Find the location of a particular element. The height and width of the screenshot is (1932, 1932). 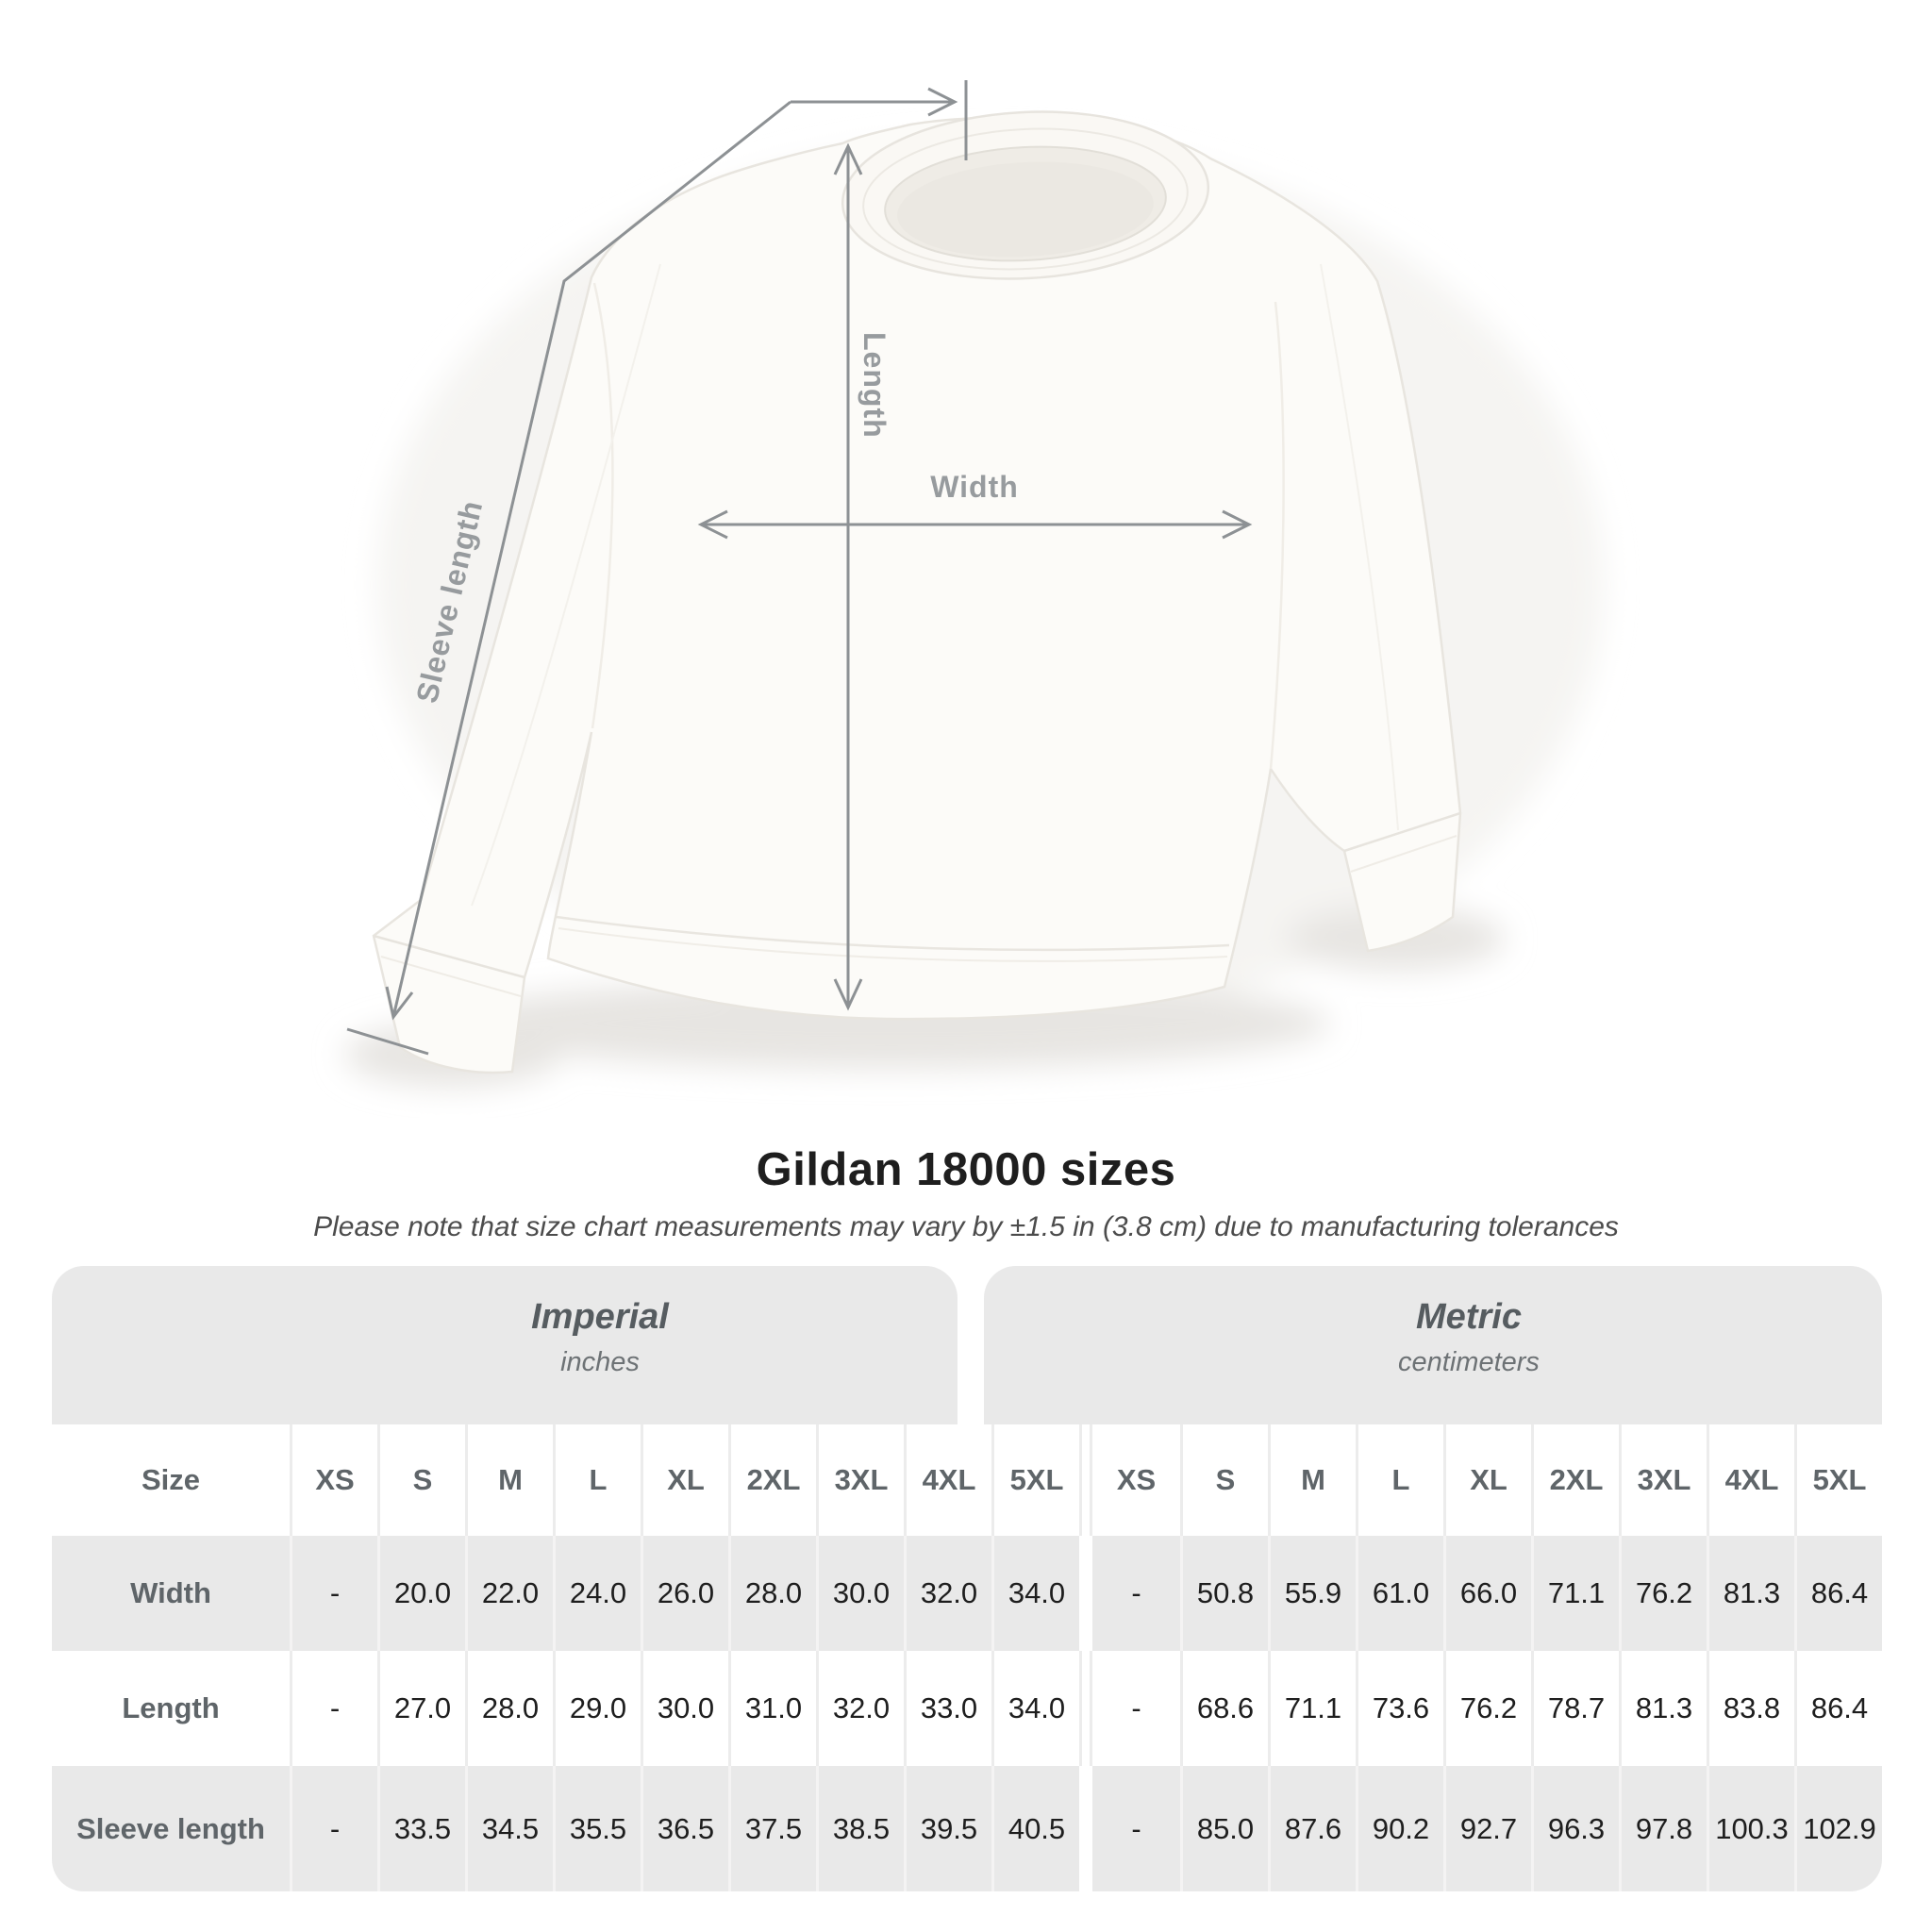

size-col-header-imperial: S is located at coordinates (421, 1480).